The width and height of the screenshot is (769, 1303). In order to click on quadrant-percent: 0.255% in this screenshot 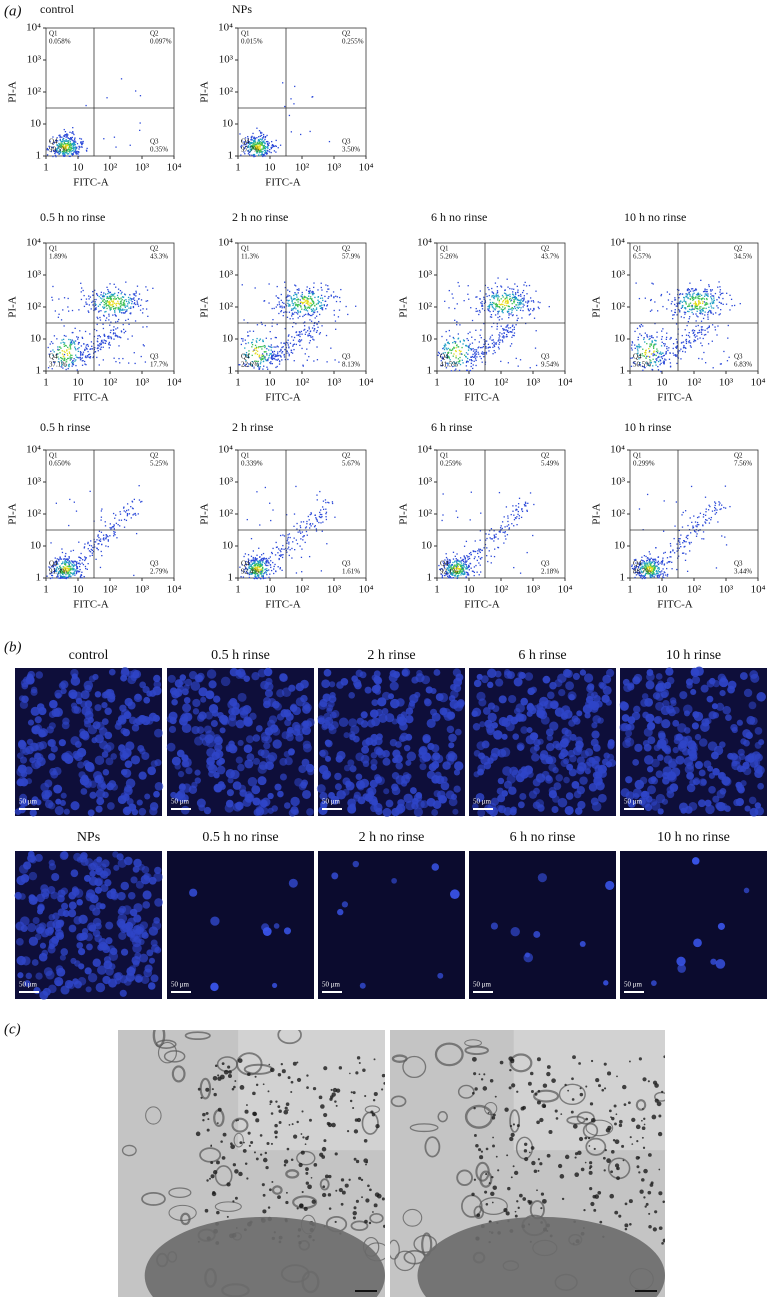, I will do `click(353, 42)`.